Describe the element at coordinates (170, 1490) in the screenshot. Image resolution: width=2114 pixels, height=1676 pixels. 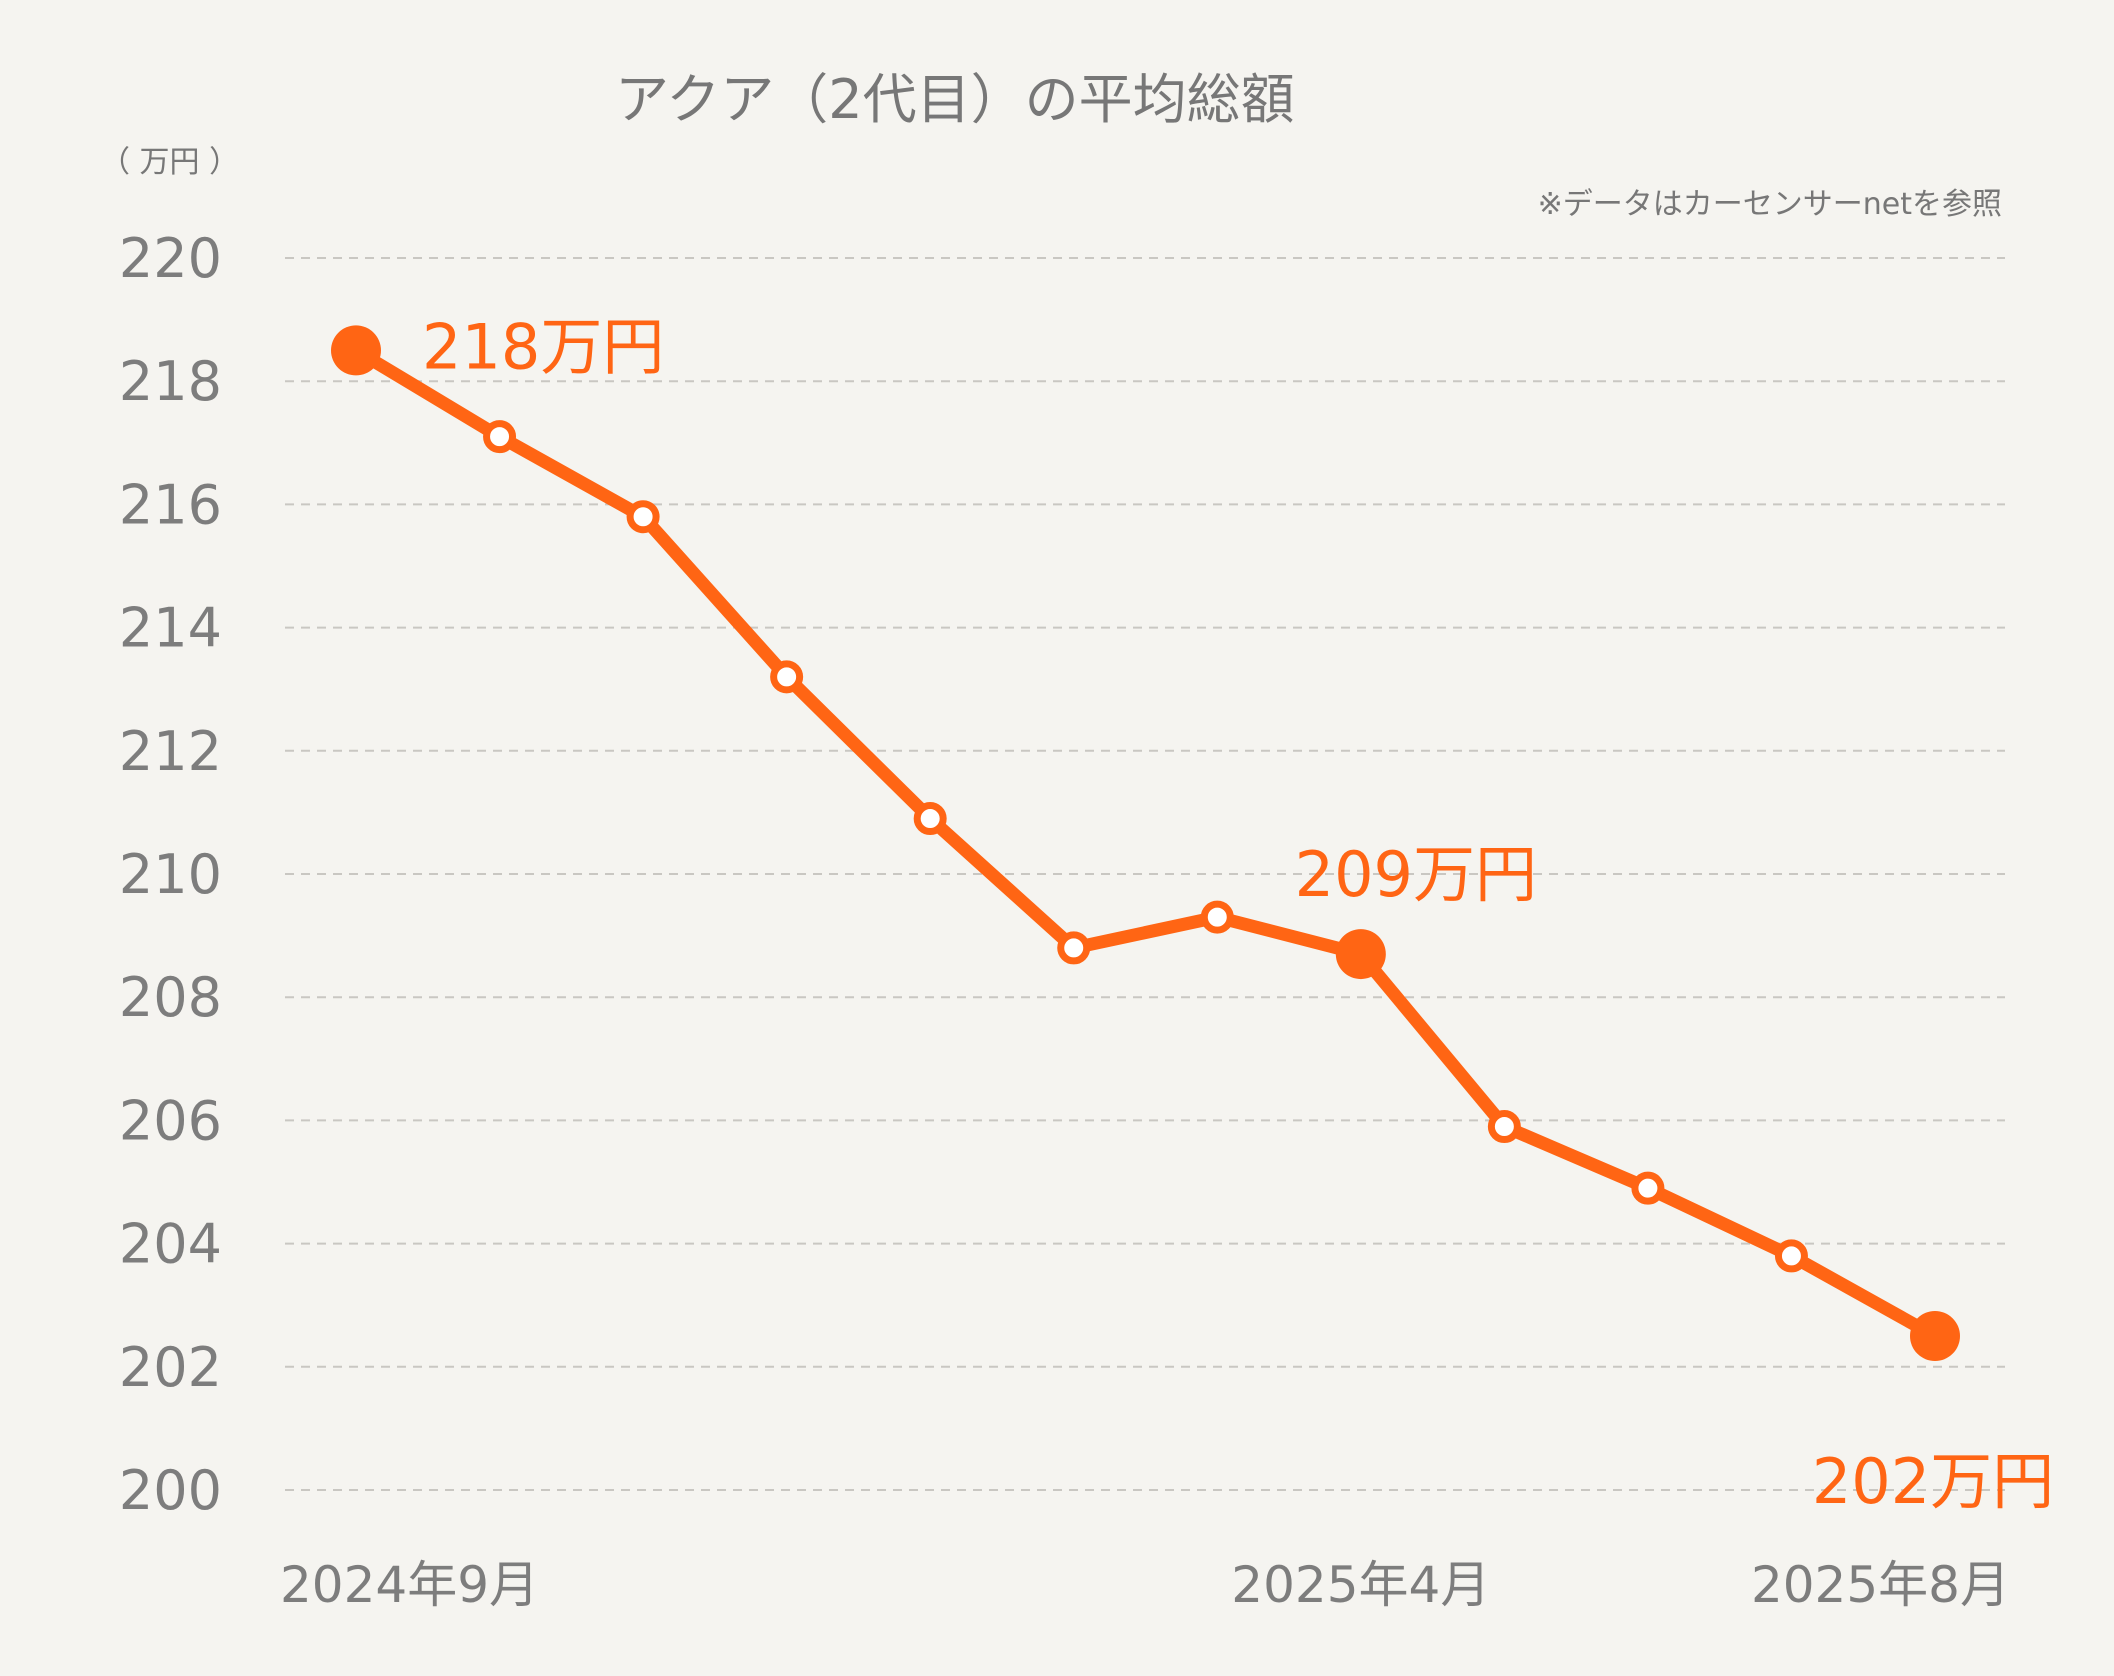
I see `y-tick-label-200: 200` at that location.